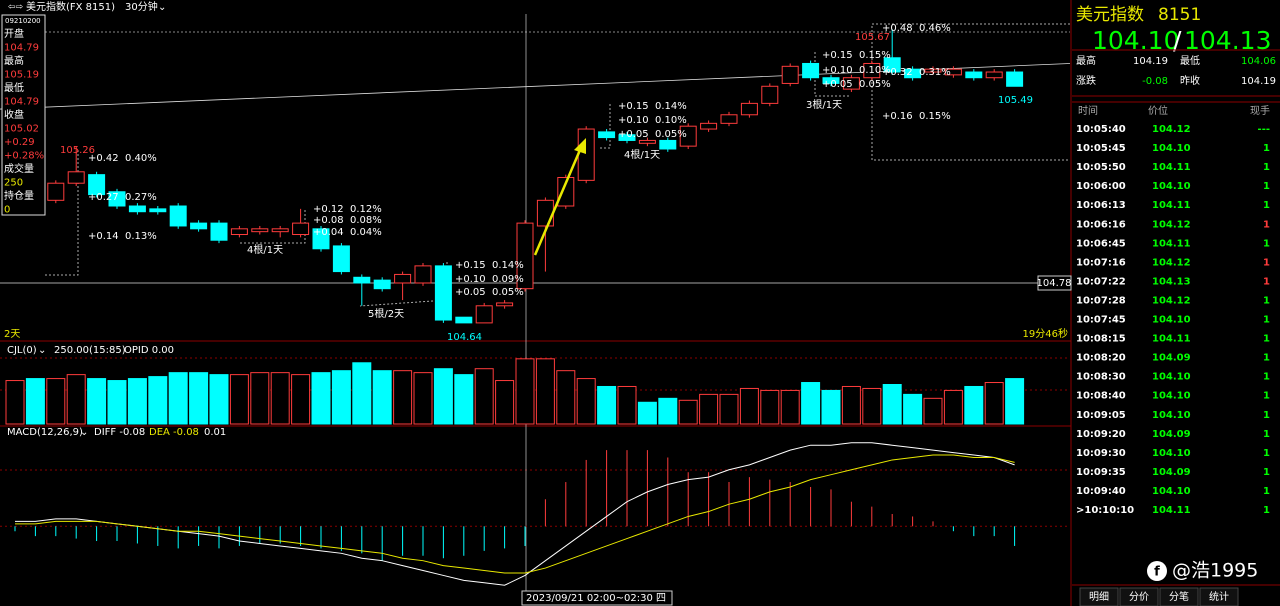 Image resolution: width=1280 pixels, height=606 pixels. What do you see at coordinates (1190, 60) in the screenshot?
I see `label: 最低` at bounding box center [1190, 60].